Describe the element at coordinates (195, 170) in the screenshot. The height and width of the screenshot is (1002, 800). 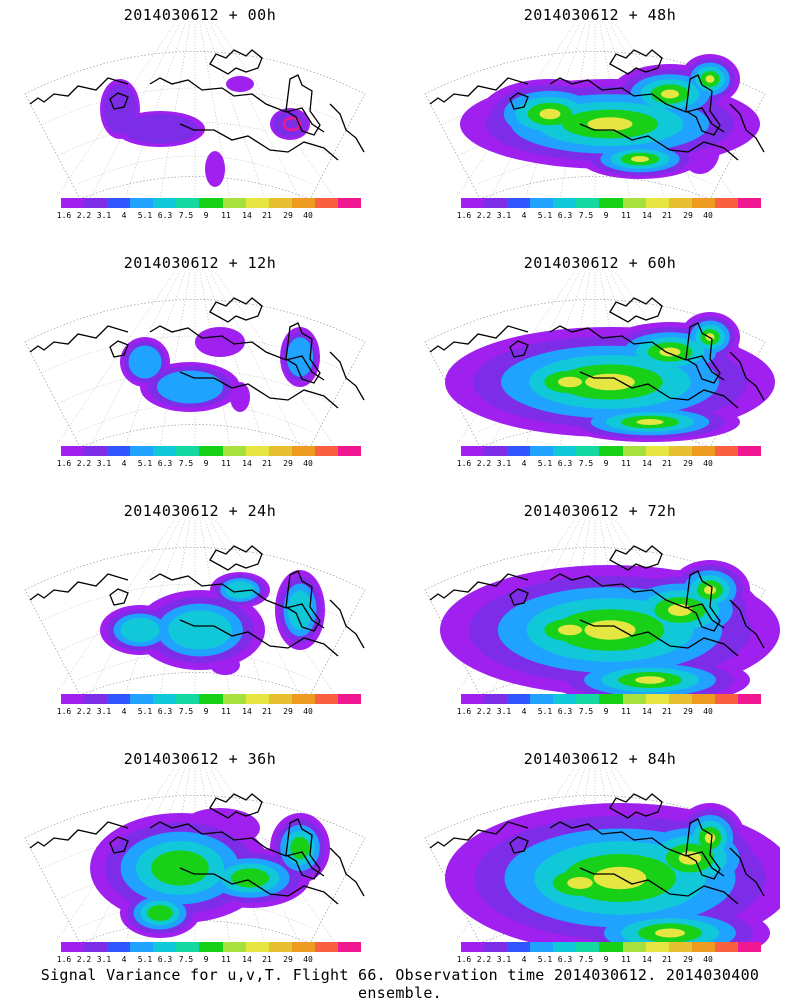
I see `latitude-line` at that location.